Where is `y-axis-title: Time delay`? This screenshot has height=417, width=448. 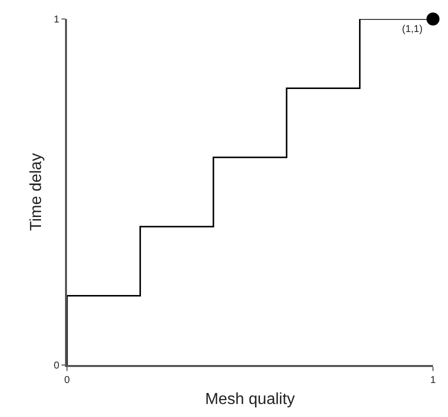 y-axis-title: Time delay is located at coordinates (37, 192).